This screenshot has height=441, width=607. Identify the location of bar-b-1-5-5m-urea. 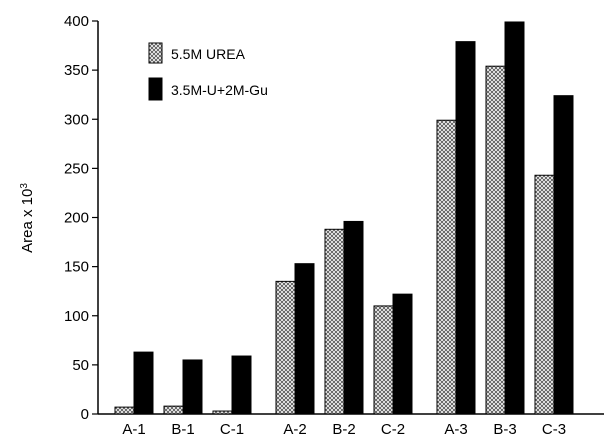
(173, 410).